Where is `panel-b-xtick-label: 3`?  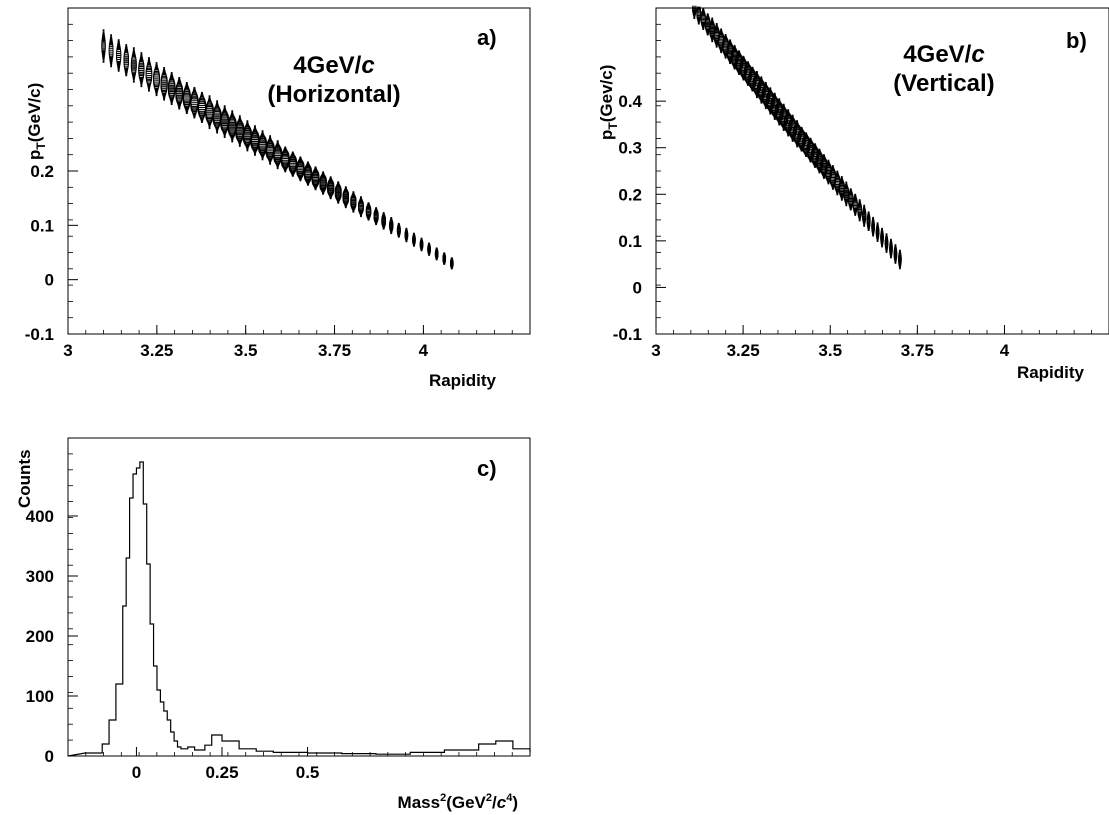 panel-b-xtick-label: 3 is located at coordinates (655, 350).